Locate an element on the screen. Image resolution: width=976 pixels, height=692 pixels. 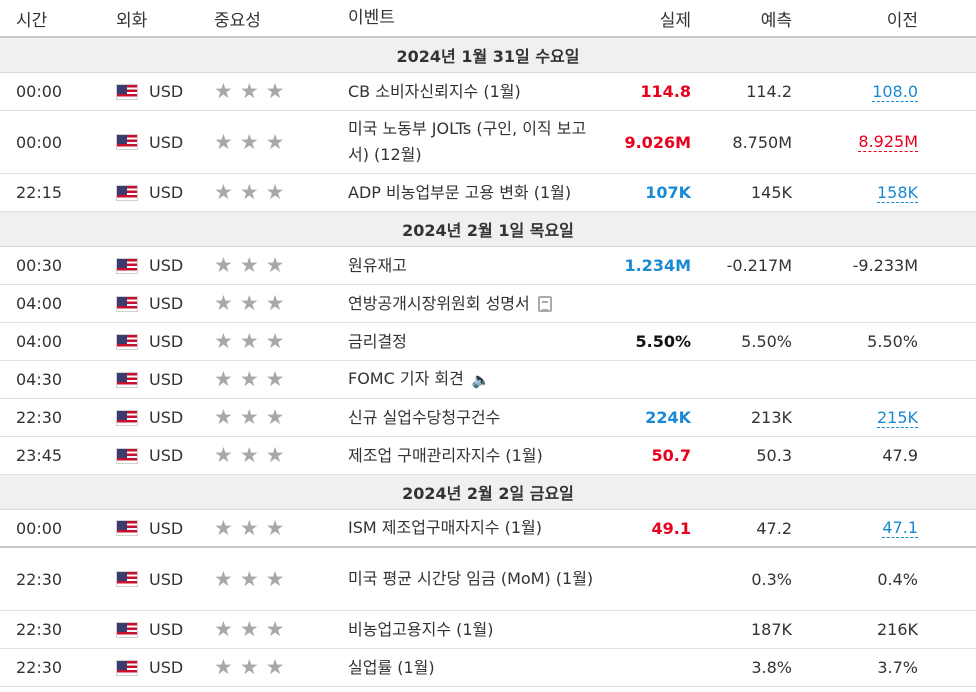
event-name: 비농업고용지수 (1월) is located at coordinates (421, 629).